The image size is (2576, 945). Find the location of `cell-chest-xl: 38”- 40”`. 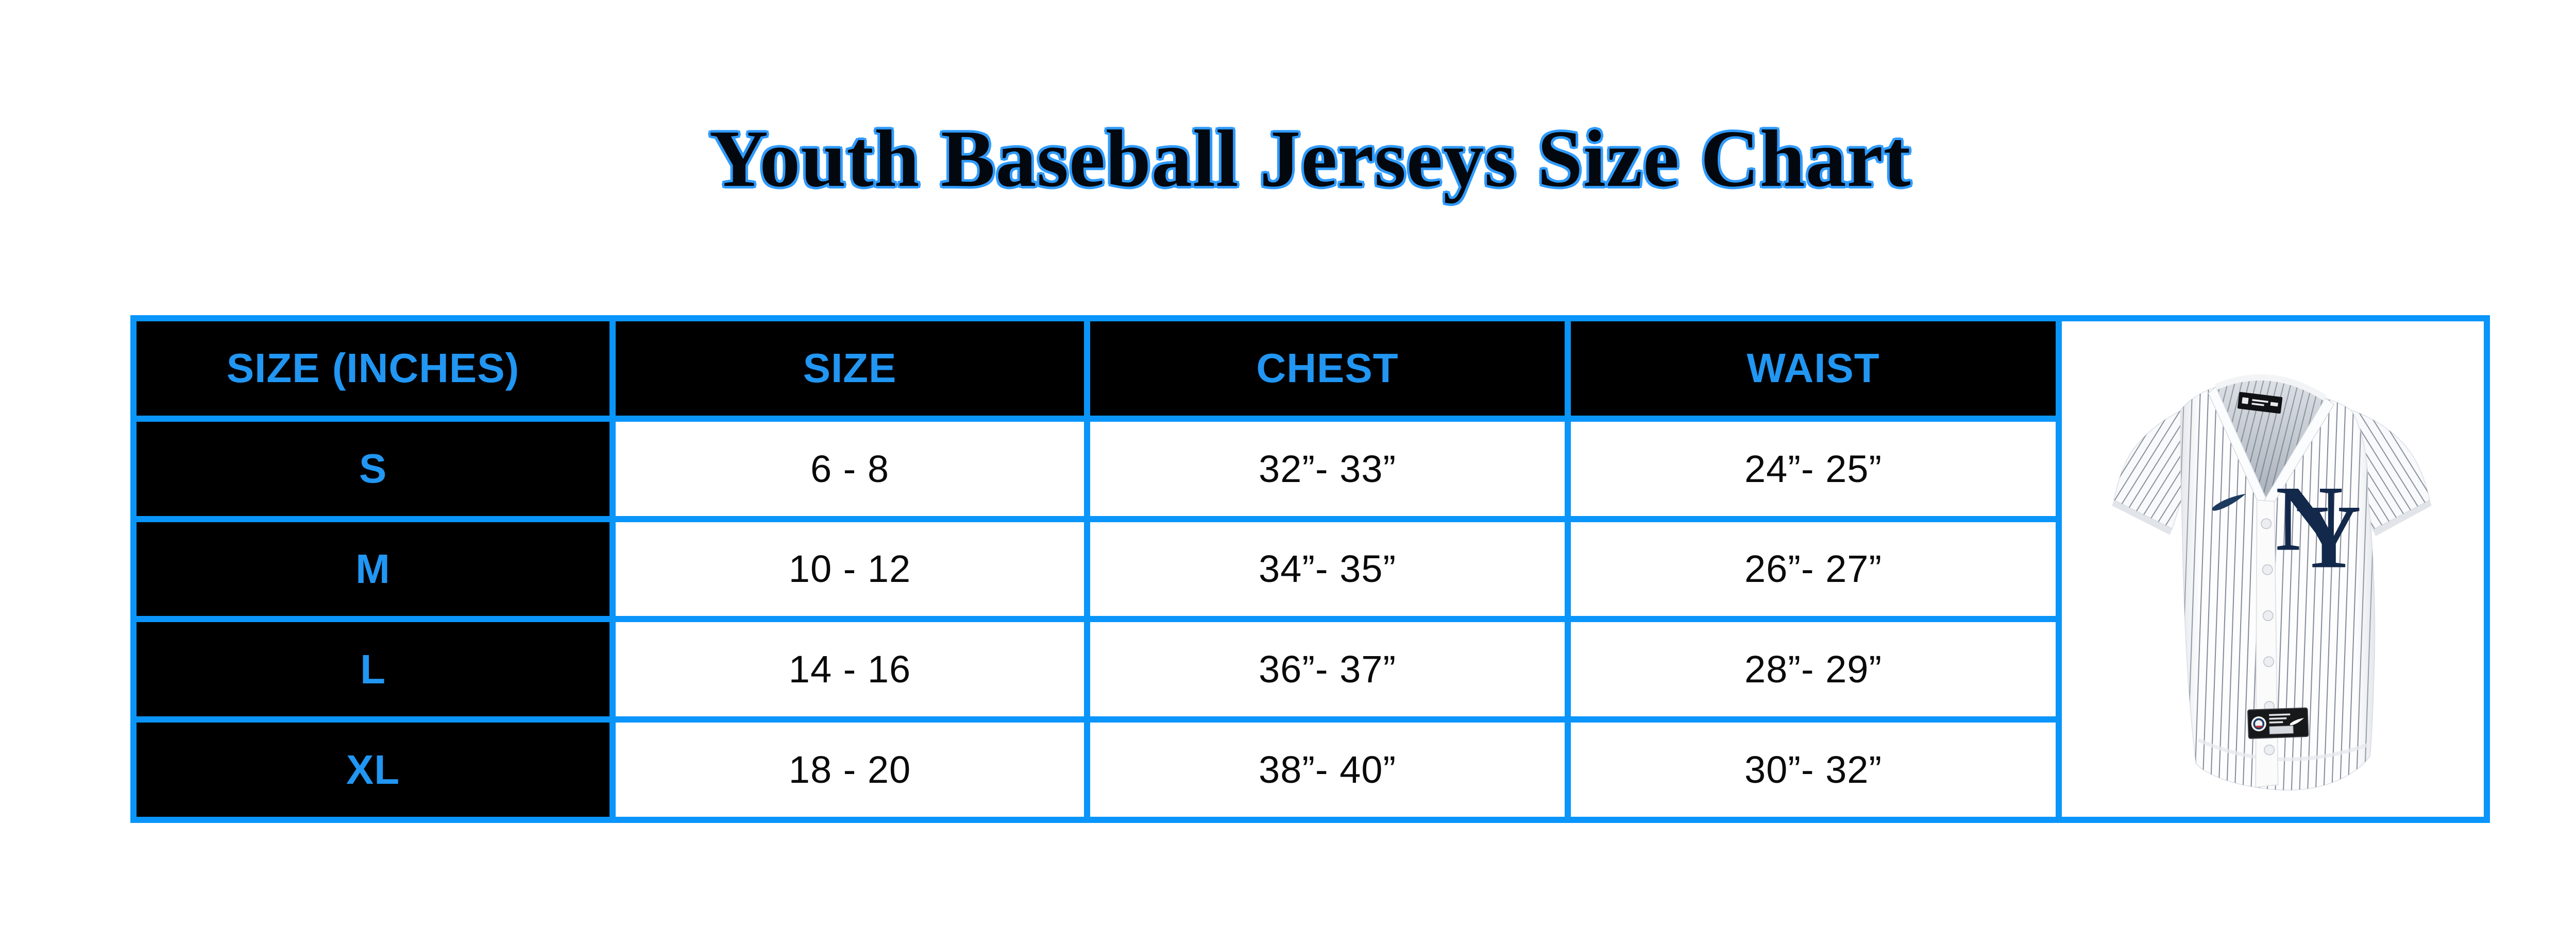

cell-chest-xl: 38”- 40” is located at coordinates (1327, 770).